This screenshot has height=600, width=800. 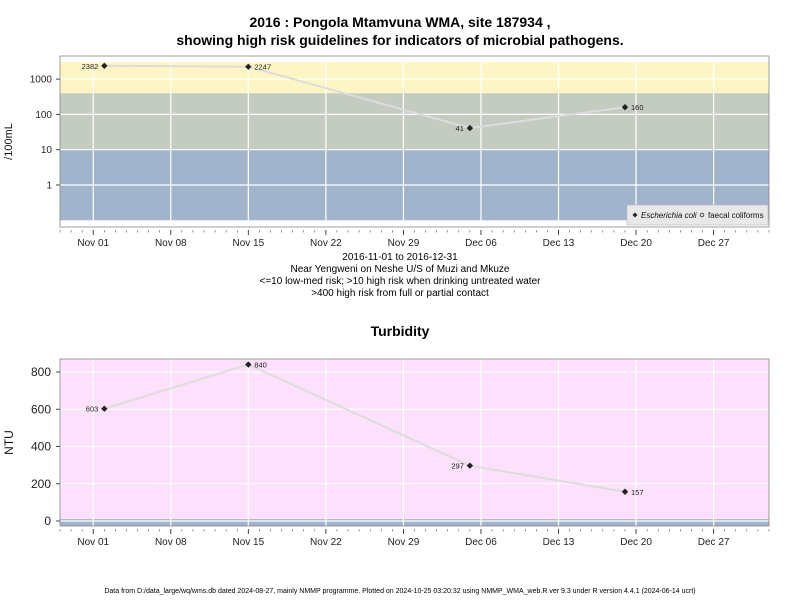 I want to click on data-label: 41, so click(x=460, y=128).